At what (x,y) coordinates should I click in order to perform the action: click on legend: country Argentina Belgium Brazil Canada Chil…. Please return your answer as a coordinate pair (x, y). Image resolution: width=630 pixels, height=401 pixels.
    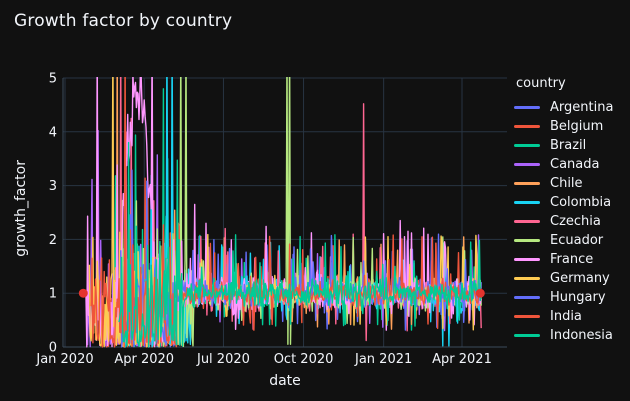
    Looking at the image, I should click on (563, 210).